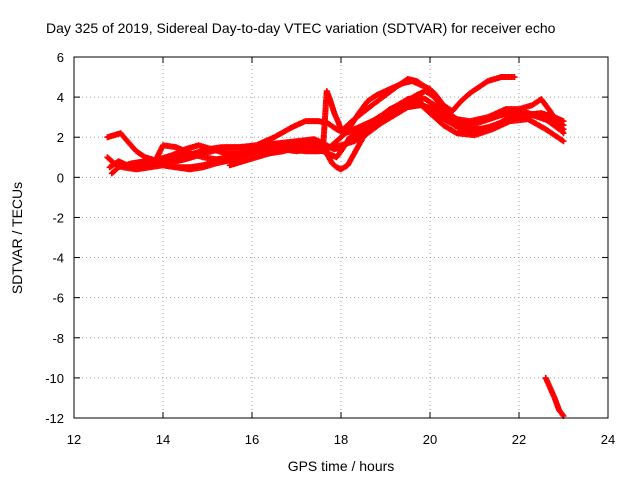  Describe the element at coordinates (17, 238) in the screenshot. I see `y-axis-label: SDTVAR / TECUs` at that location.